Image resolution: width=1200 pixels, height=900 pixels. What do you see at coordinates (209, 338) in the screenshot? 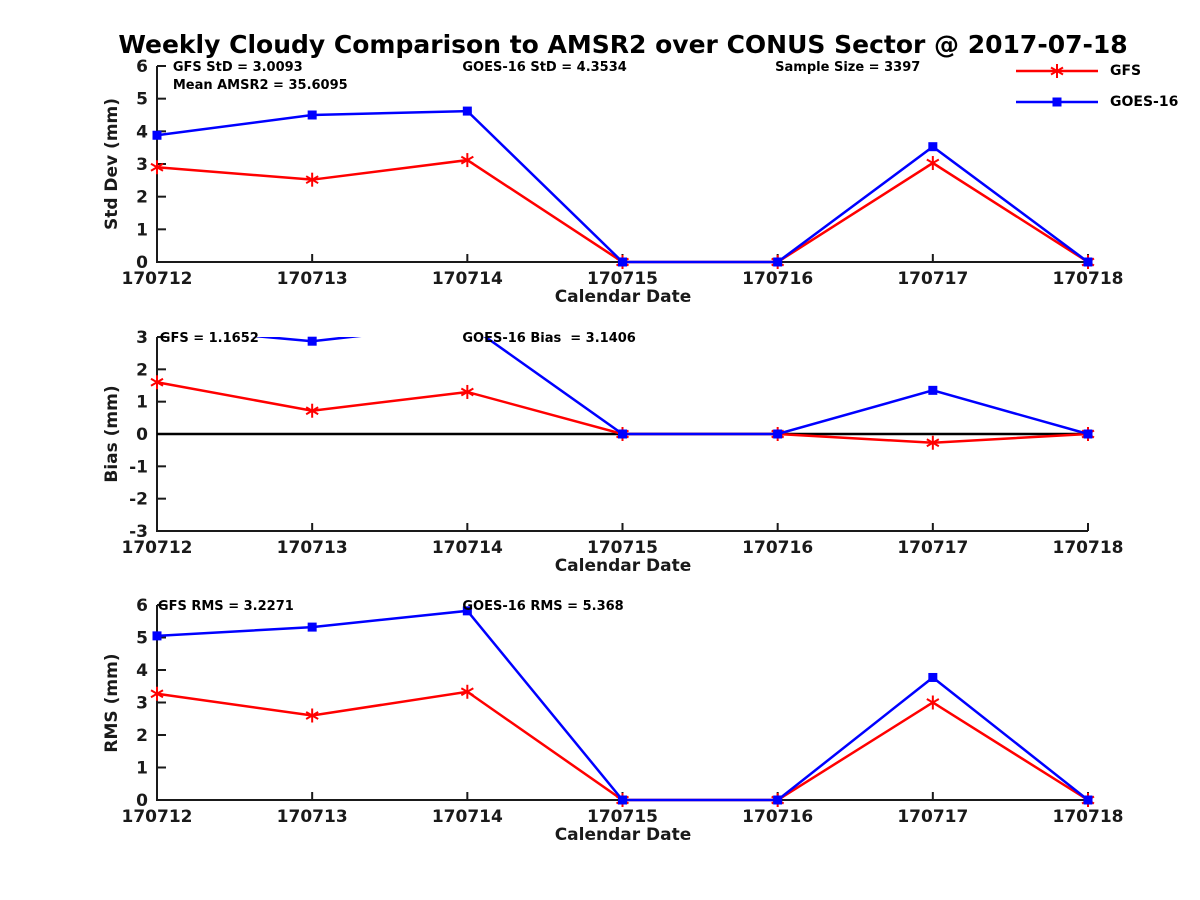
I see `annotation: GFS = 1.1652` at bounding box center [209, 338].